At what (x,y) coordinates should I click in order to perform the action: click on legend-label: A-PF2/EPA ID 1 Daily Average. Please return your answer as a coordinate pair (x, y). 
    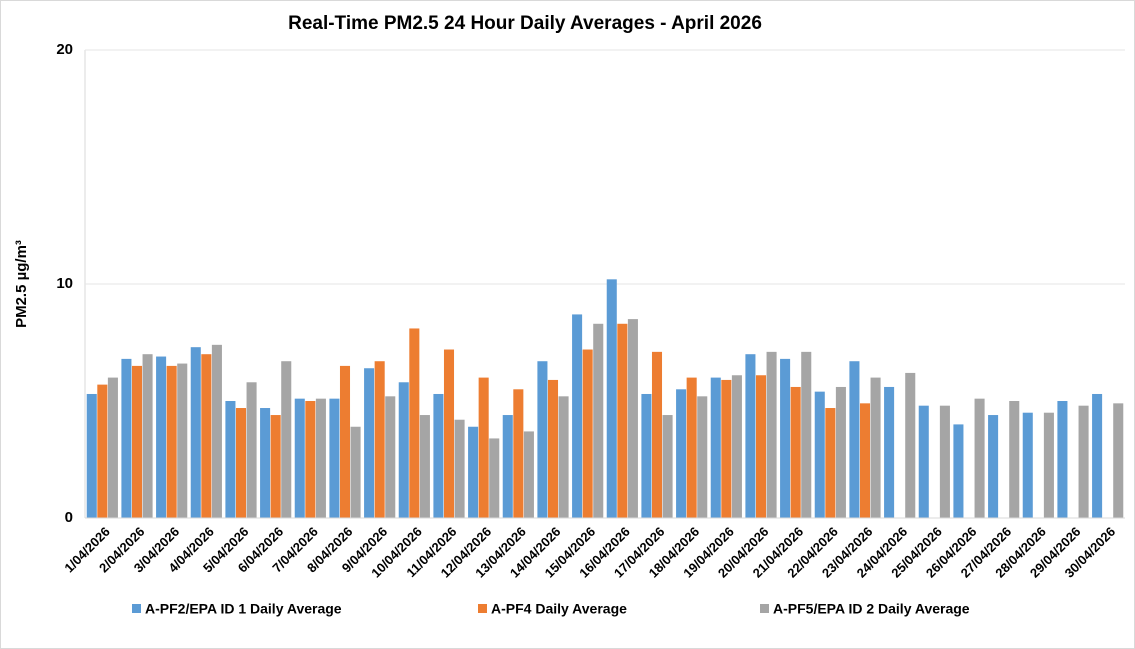
    Looking at the image, I should click on (243, 609).